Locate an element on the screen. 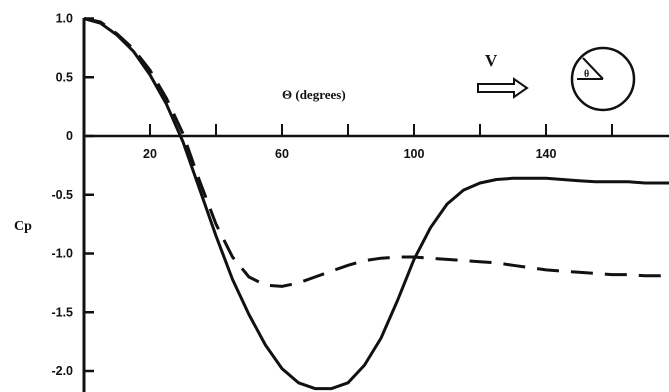  y-axis: 1.0 0.5 0 -0.5 -1.0 -1.5 -2.0 is located at coordinates (72, 202).